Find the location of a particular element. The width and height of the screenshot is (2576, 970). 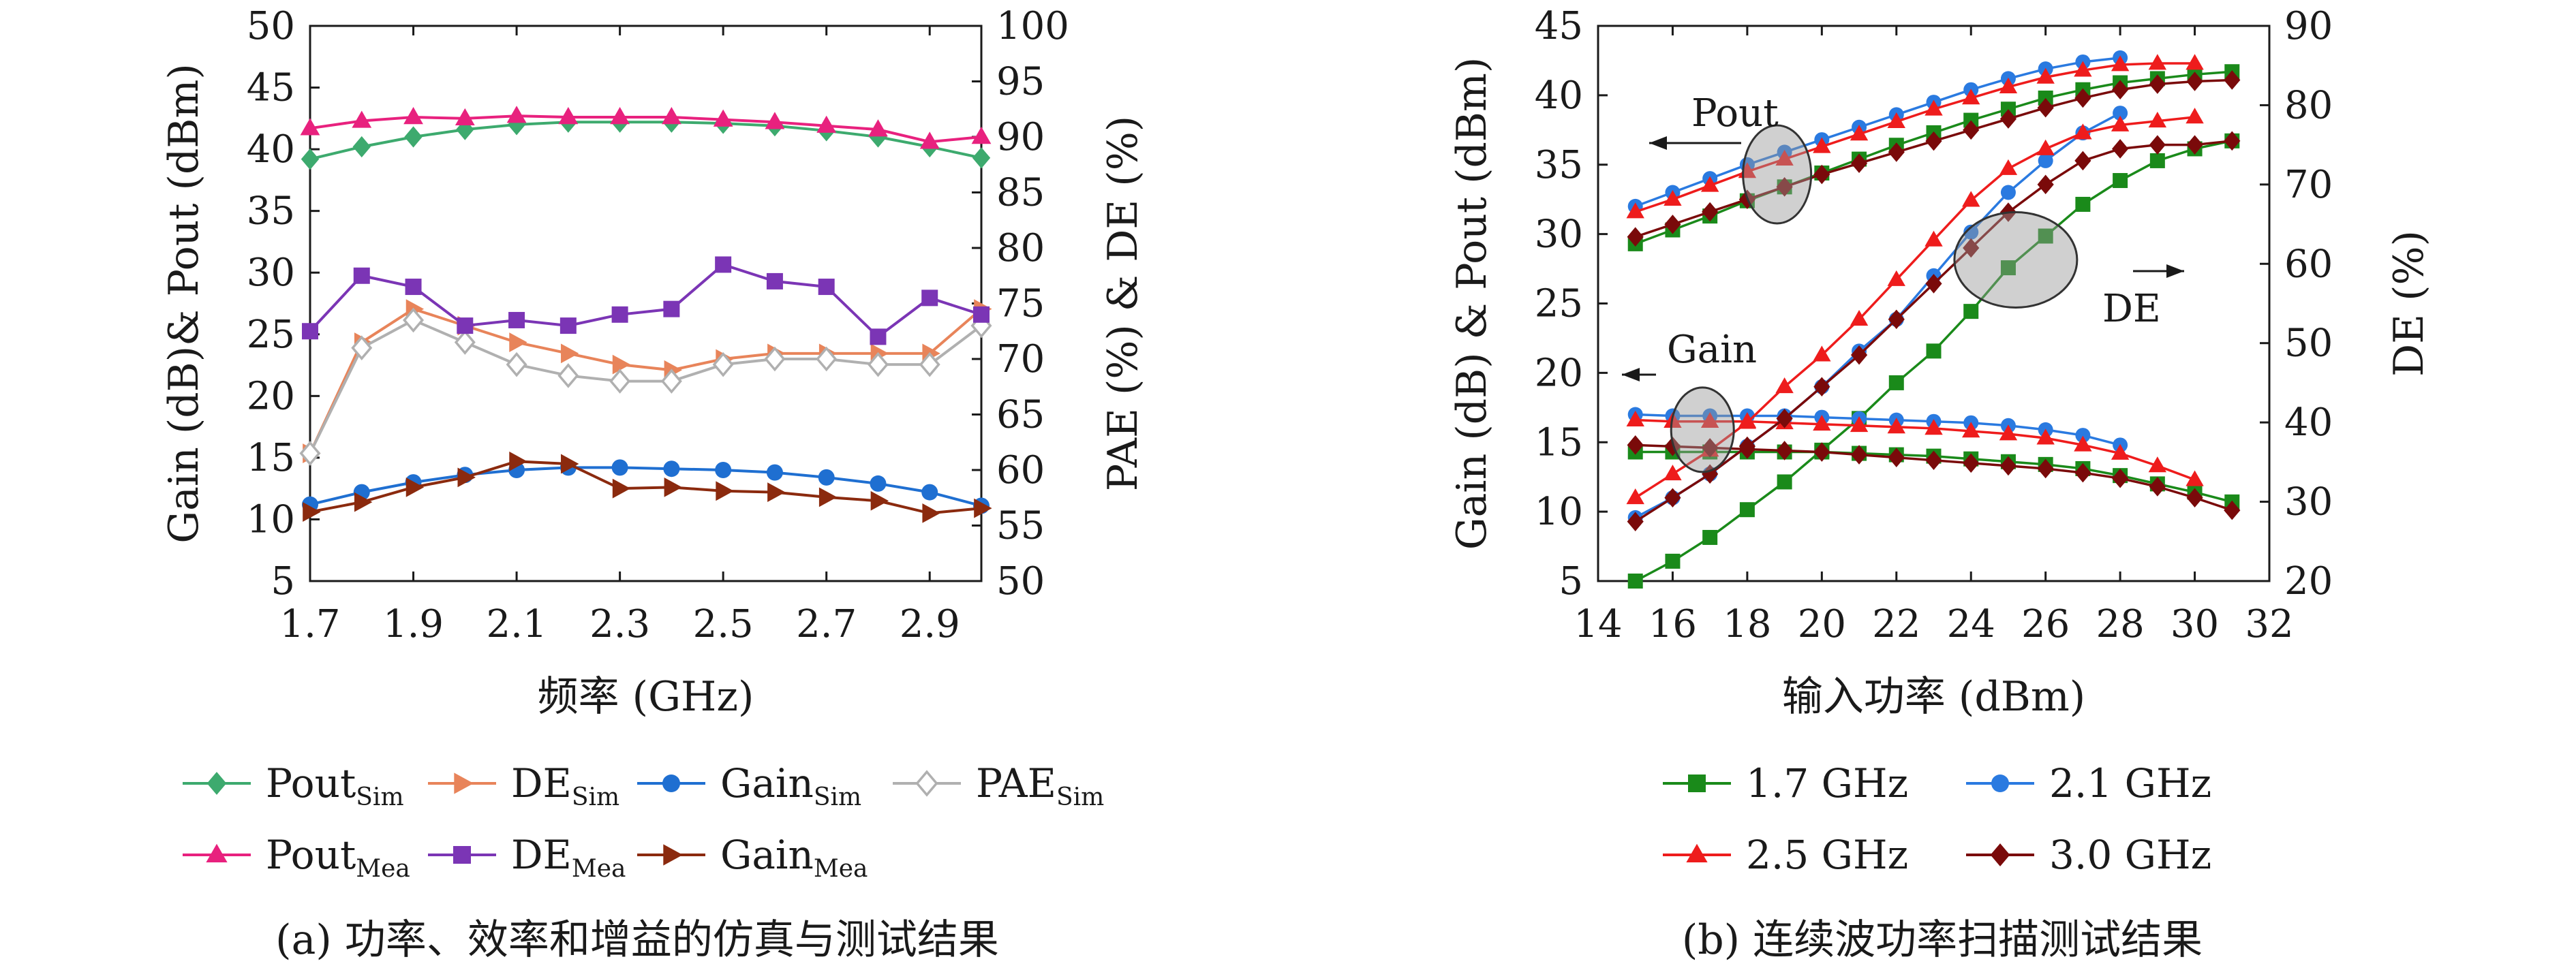

a-legend-label-gain_sim: GainSim is located at coordinates (790, 785).